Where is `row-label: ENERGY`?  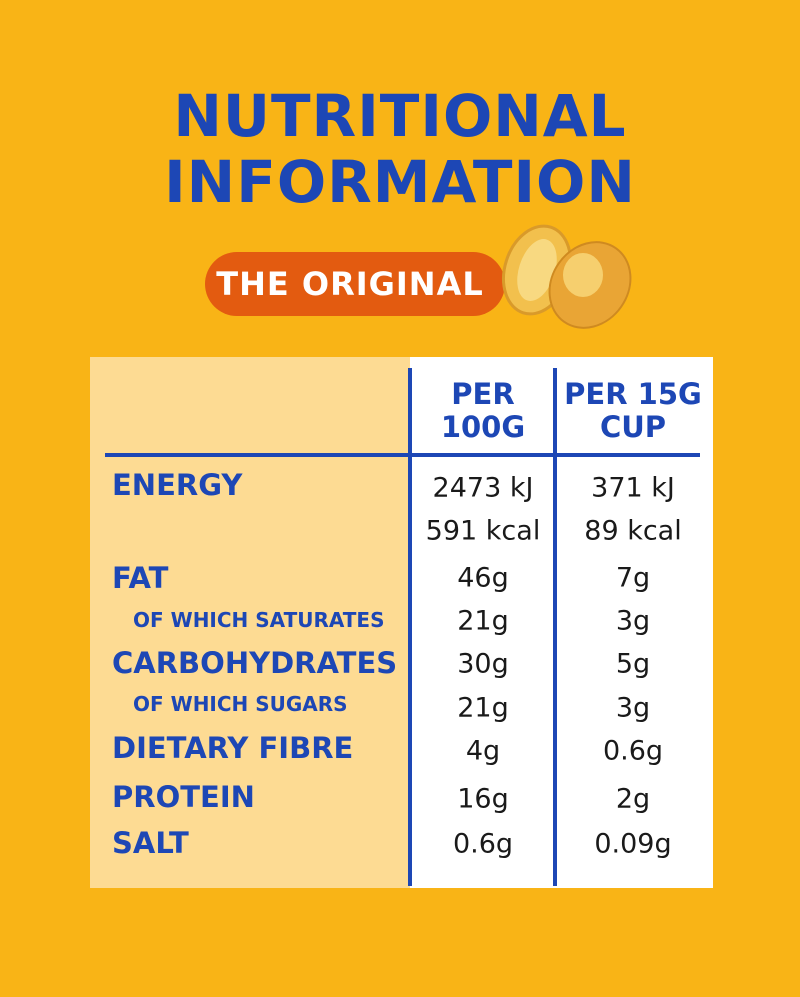
row-label: ENERGY is located at coordinates (177, 485).